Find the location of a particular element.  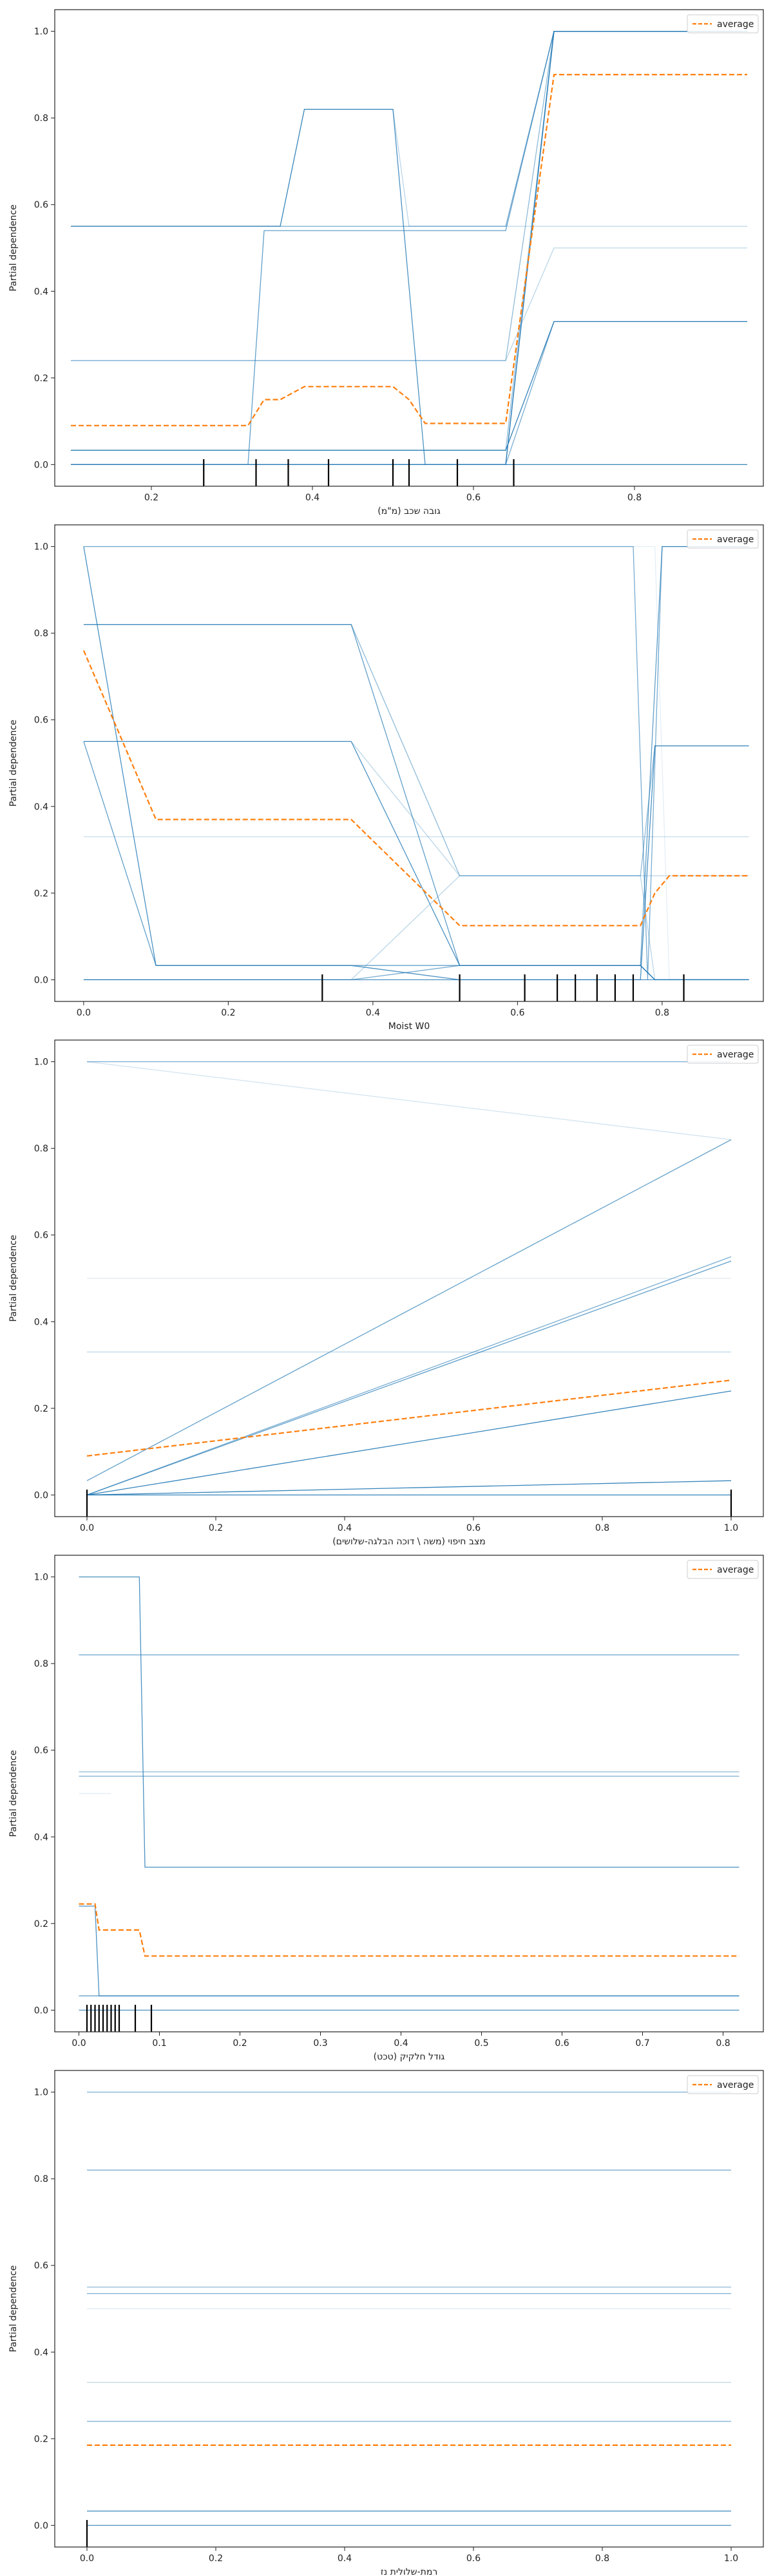

x-axis-label: מצב חיפוי (משה \ דוכה הבלגה-שלושים) is located at coordinates (409, 1542).